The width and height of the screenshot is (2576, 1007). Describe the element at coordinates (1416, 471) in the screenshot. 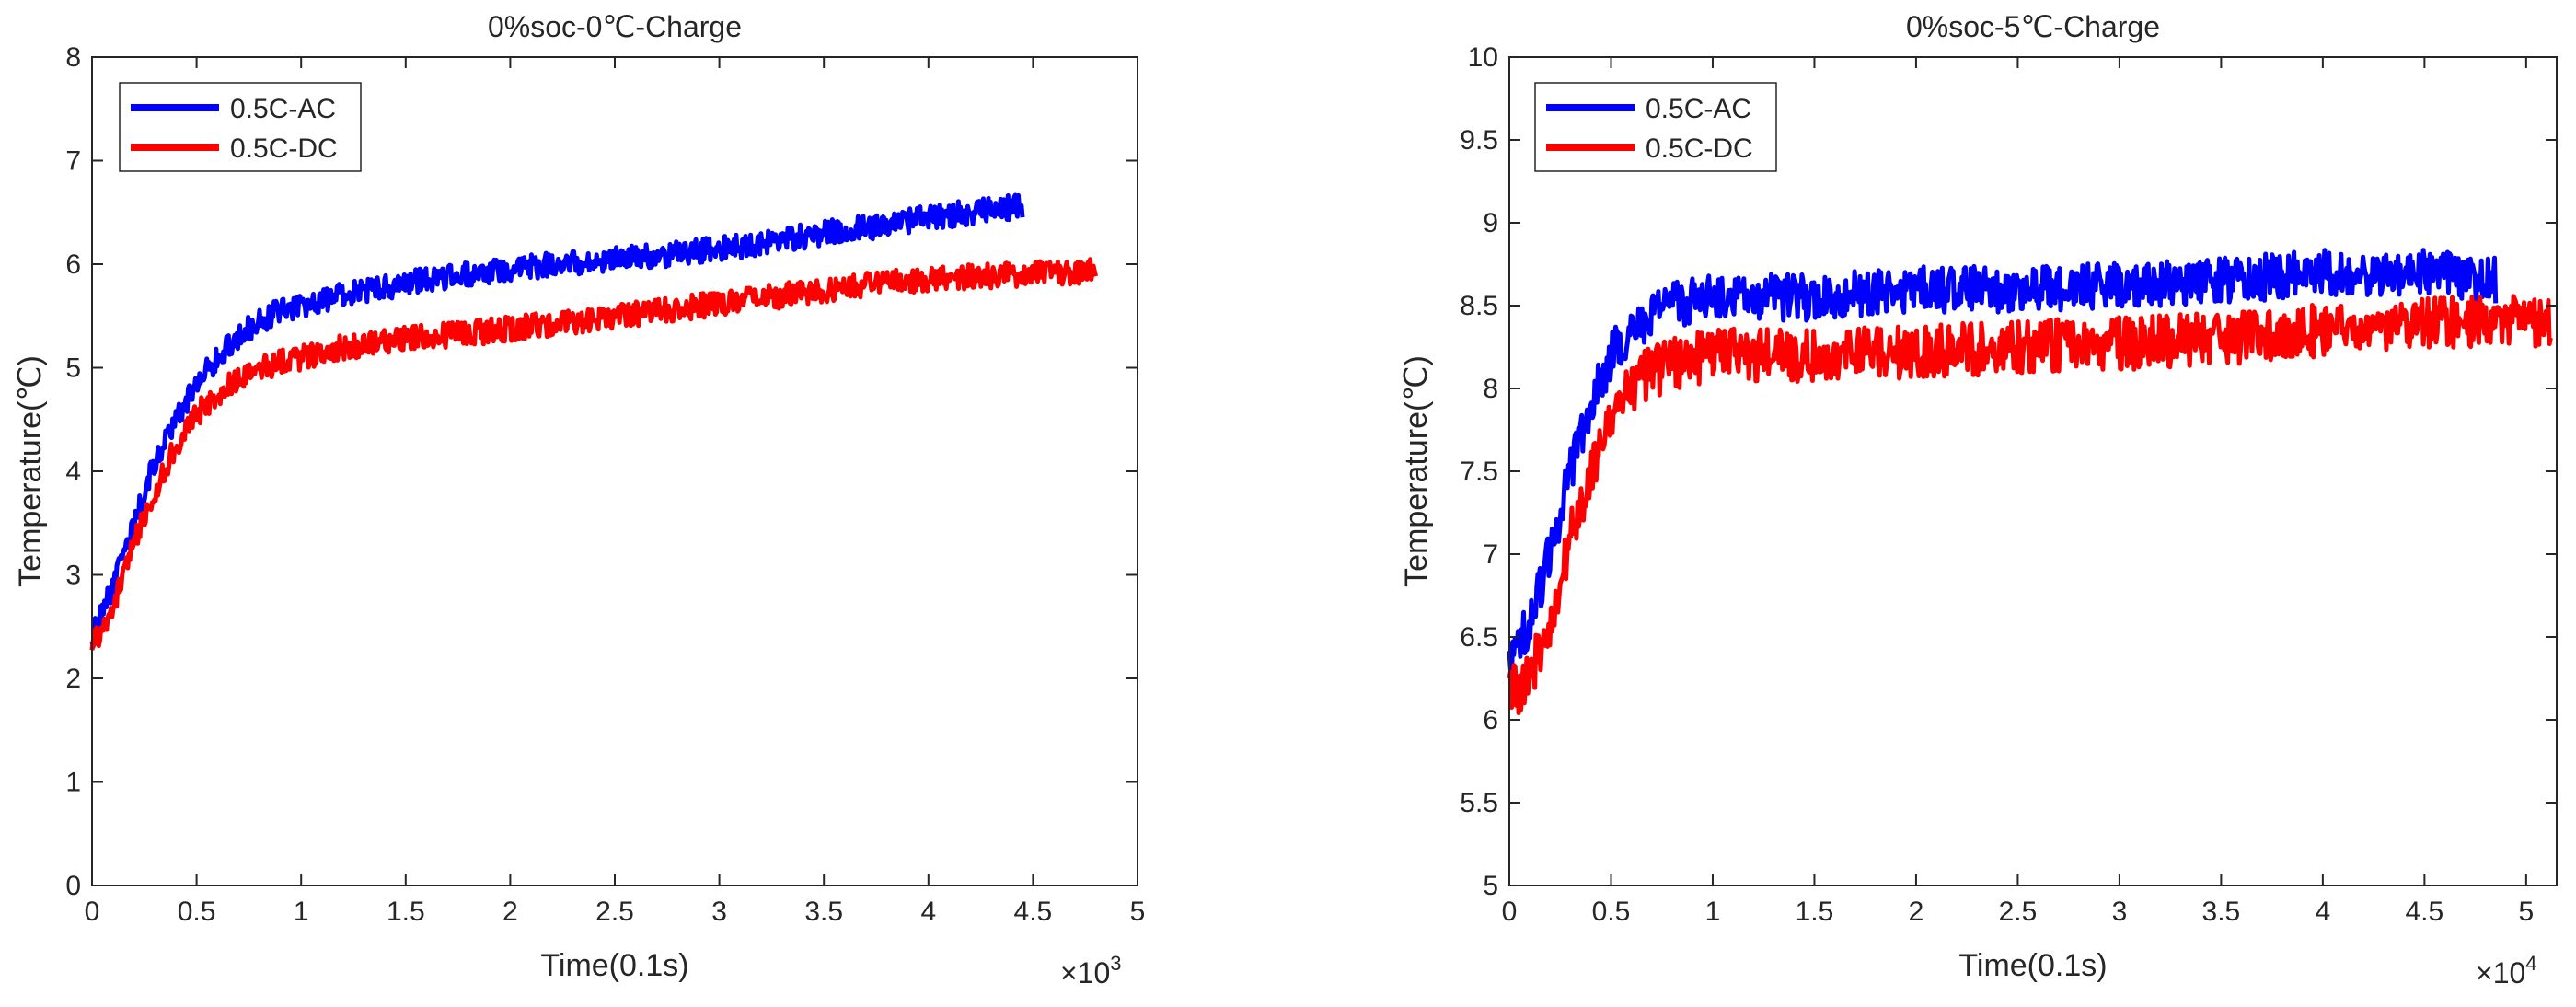

I see `y-axis-label-right: Temperature(℃)` at that location.